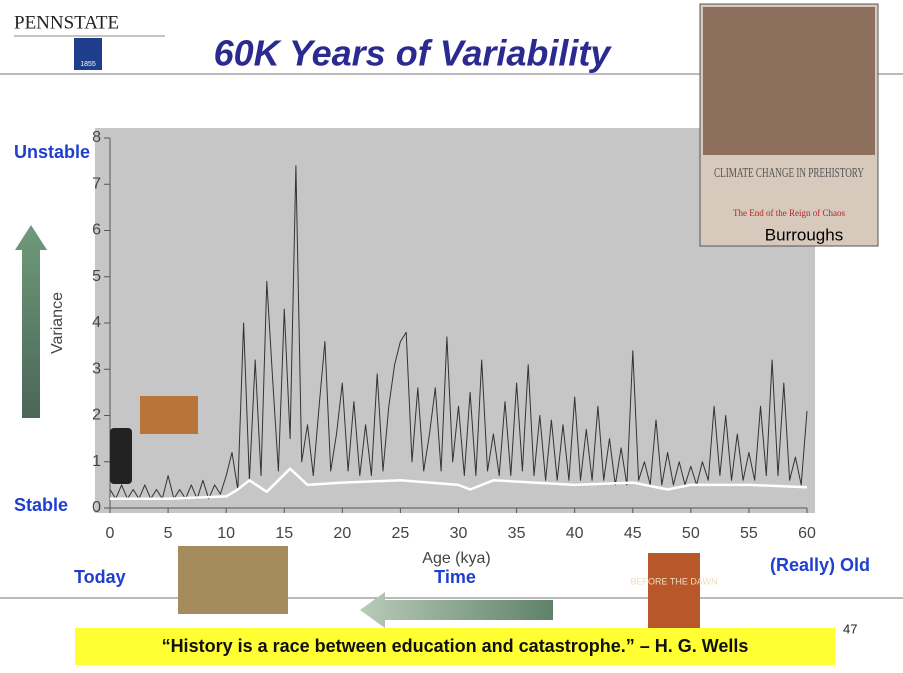  What do you see at coordinates (100, 577) in the screenshot?
I see `today-label: Today` at bounding box center [100, 577].